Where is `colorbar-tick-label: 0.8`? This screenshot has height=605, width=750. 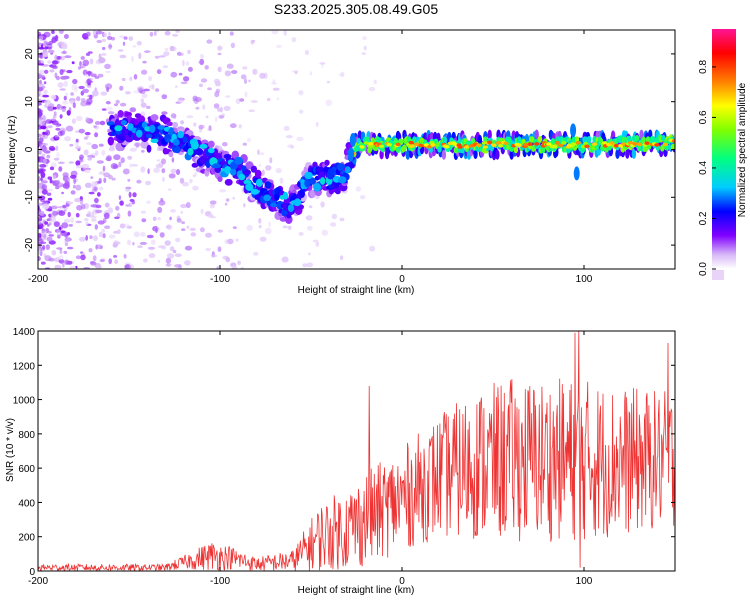 colorbar-tick-label: 0.8 is located at coordinates (703, 67).